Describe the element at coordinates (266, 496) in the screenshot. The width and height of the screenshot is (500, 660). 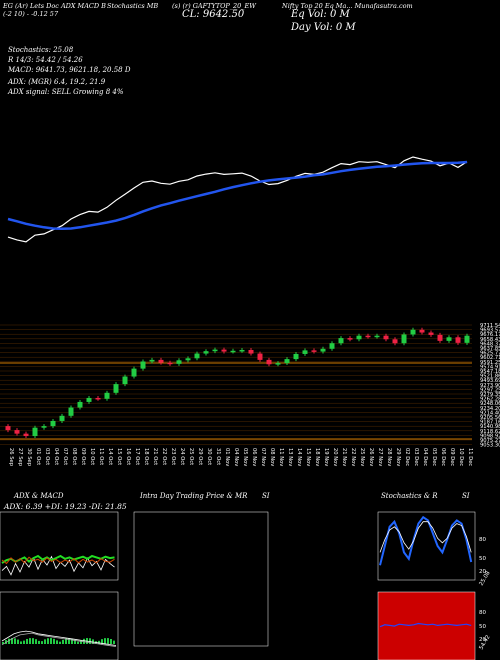
I see `intra-panel-si: SI` at that location.